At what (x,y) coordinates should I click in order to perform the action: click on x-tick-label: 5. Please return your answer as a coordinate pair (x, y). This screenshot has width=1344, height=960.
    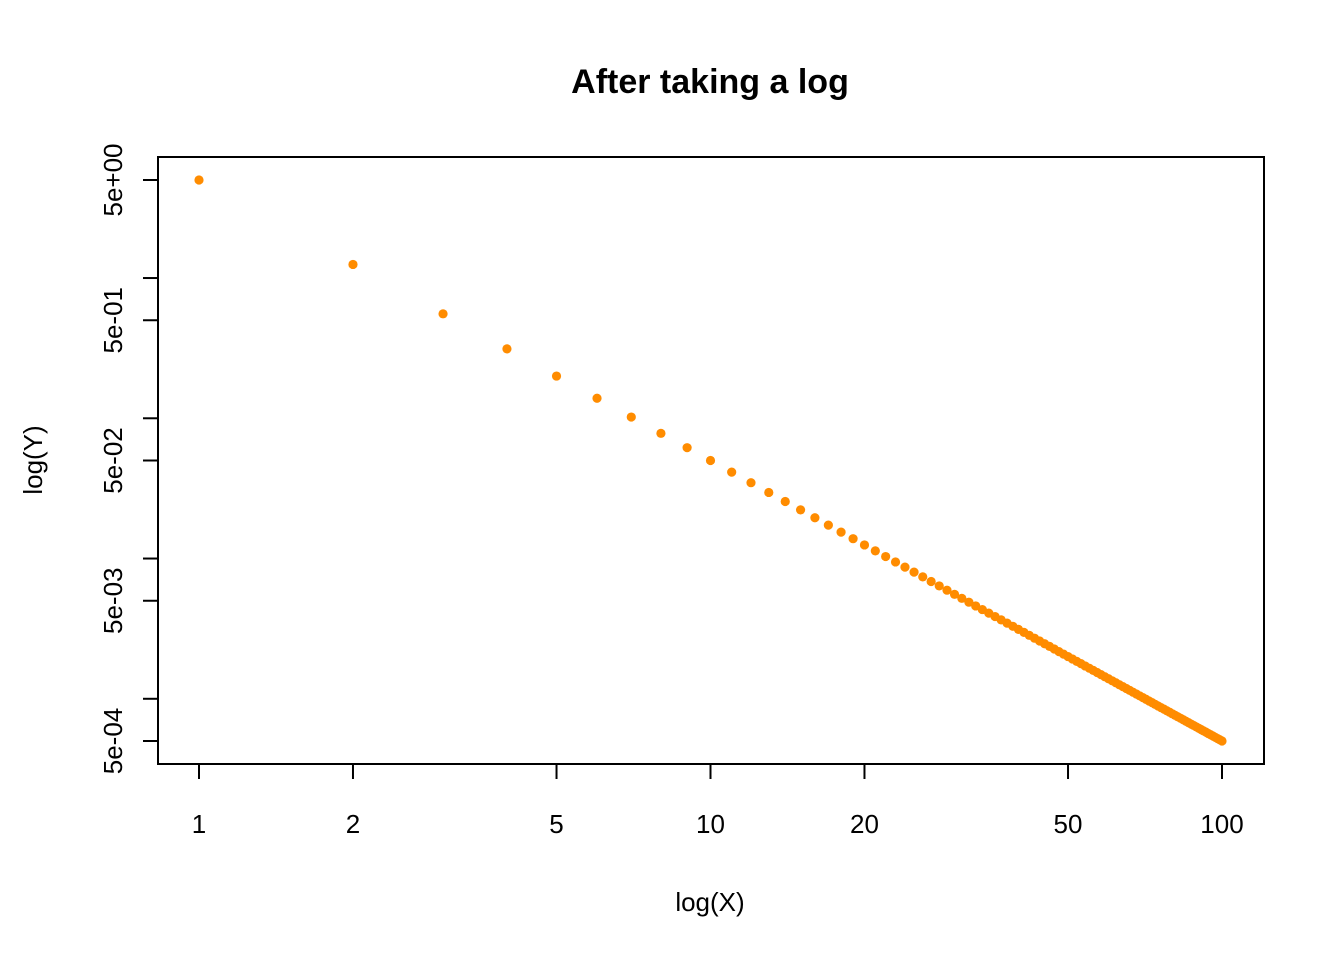
    Looking at the image, I should click on (556, 824).